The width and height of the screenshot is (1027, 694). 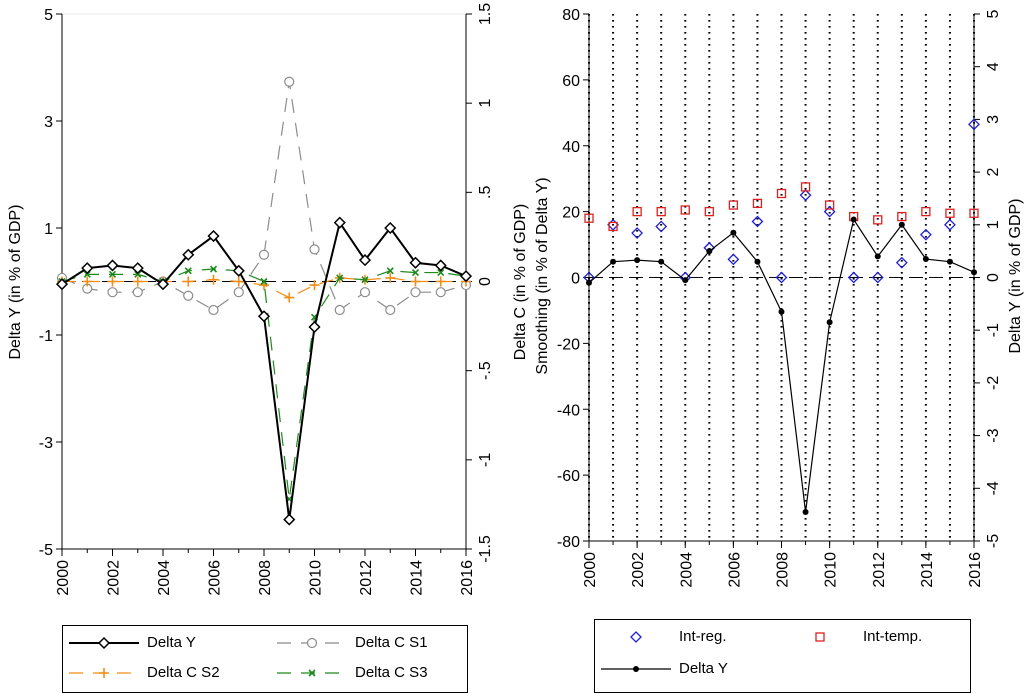 I want to click on y2-tick-label: -.5, so click(x=485, y=370).